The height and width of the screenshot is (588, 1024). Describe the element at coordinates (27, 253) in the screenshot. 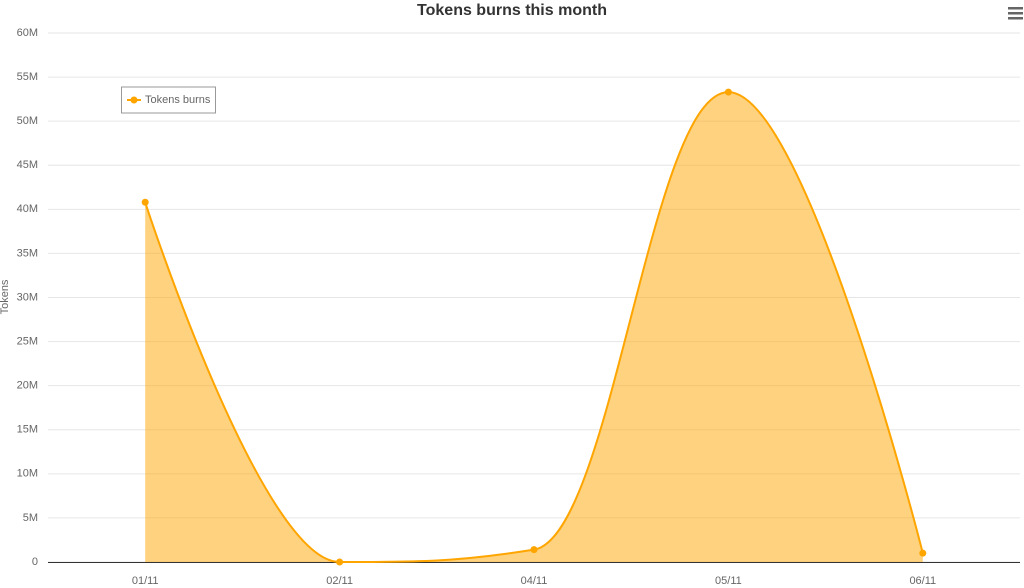

I see `y-tick-label: 35M` at that location.